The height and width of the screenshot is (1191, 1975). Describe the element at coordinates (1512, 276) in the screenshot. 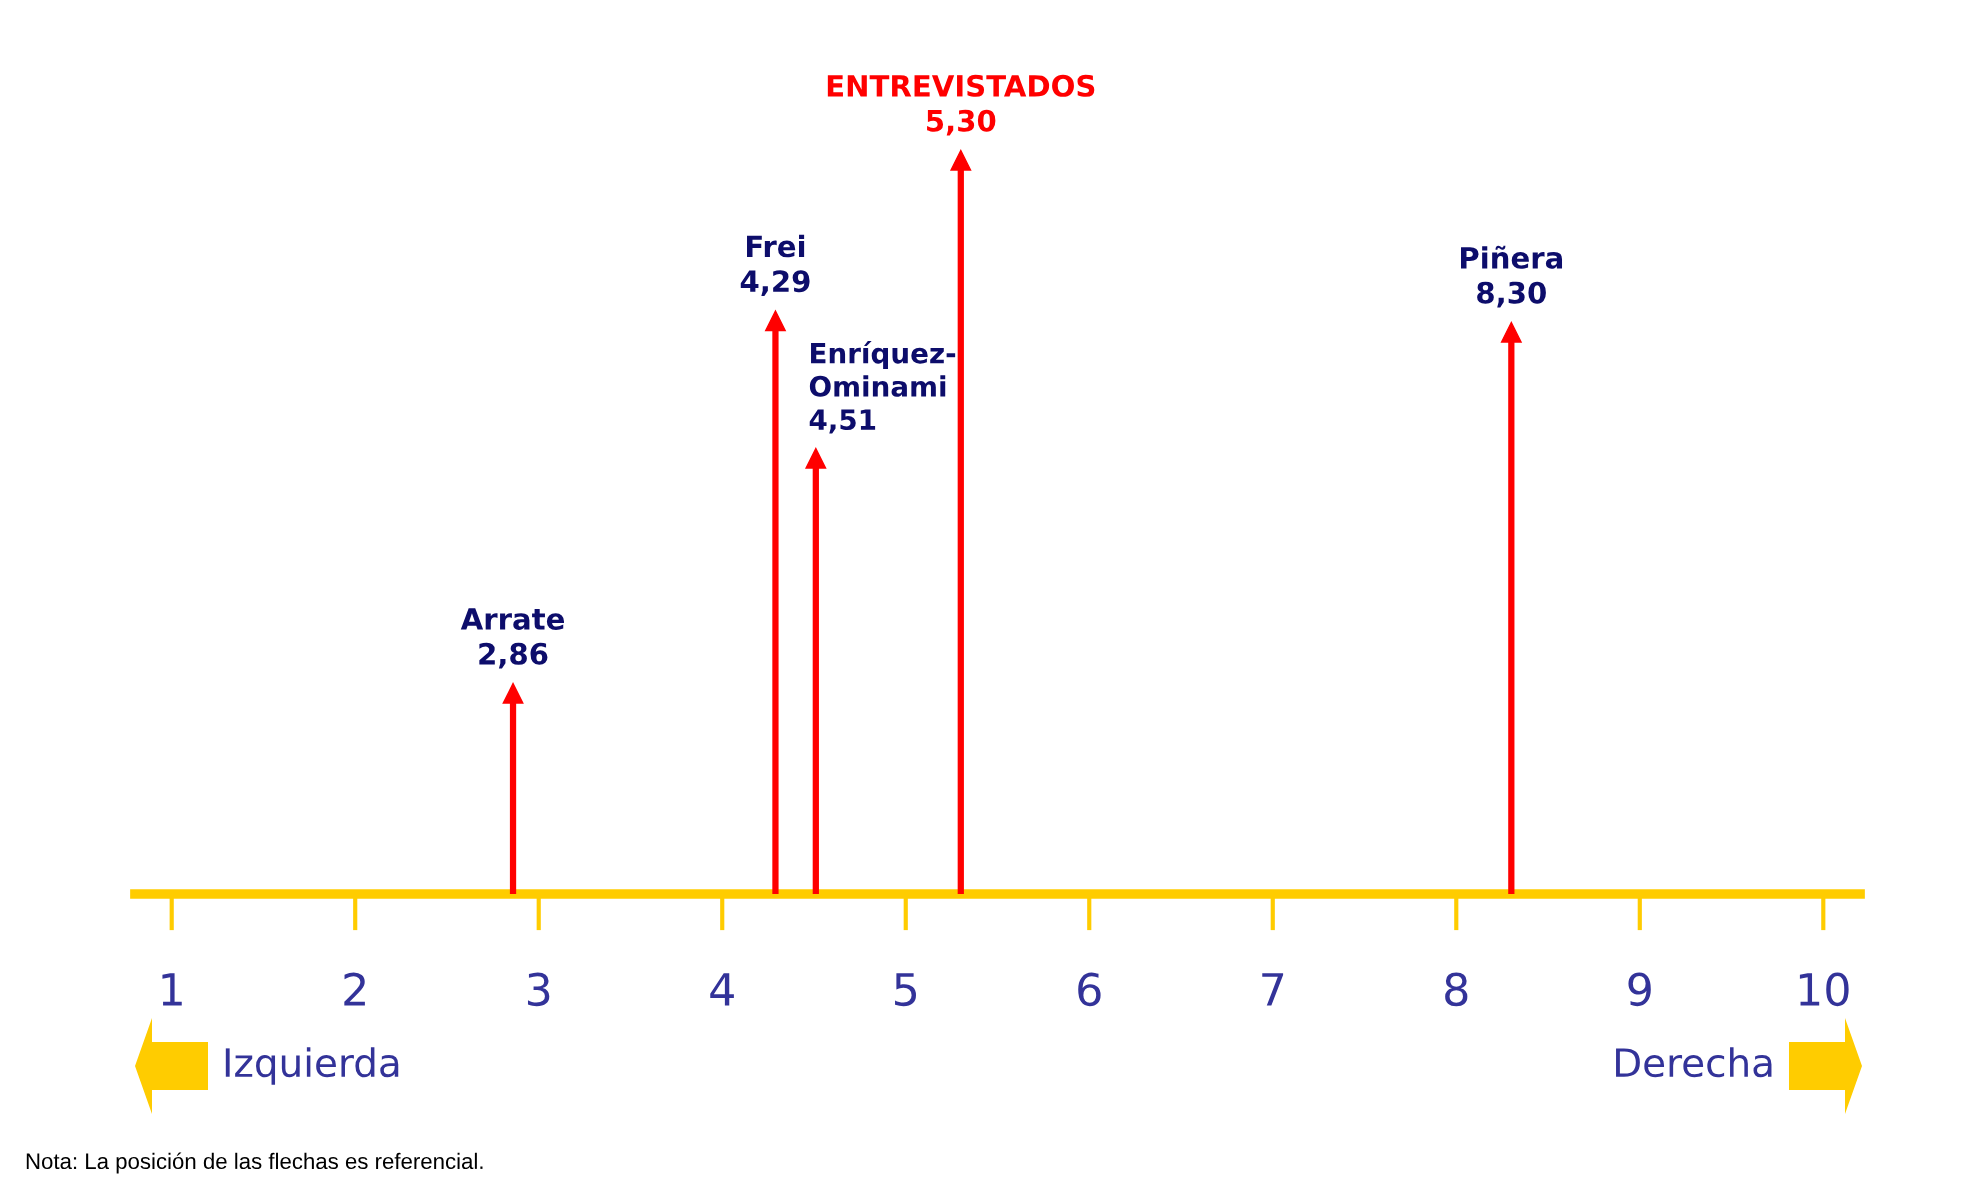

I see `annotation: Piñera 8,30` at that location.